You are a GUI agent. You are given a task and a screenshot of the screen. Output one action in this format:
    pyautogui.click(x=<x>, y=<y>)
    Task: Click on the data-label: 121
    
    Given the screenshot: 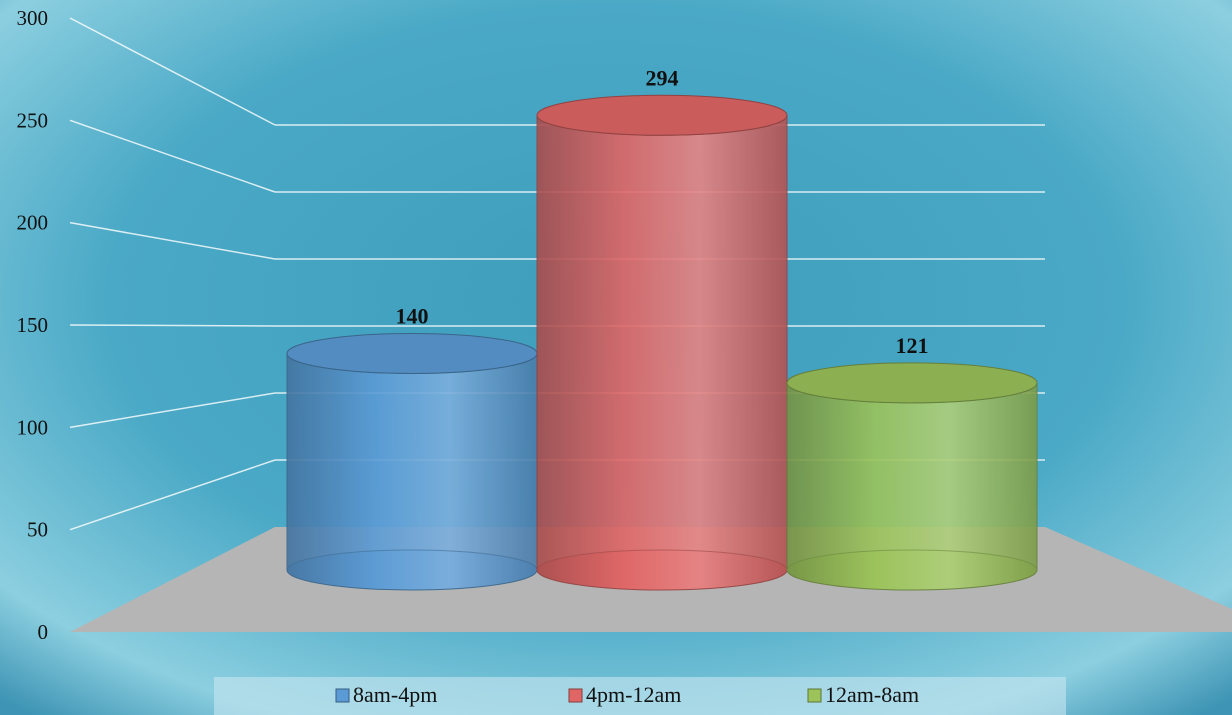 What is the action you would take?
    pyautogui.click(x=912, y=345)
    